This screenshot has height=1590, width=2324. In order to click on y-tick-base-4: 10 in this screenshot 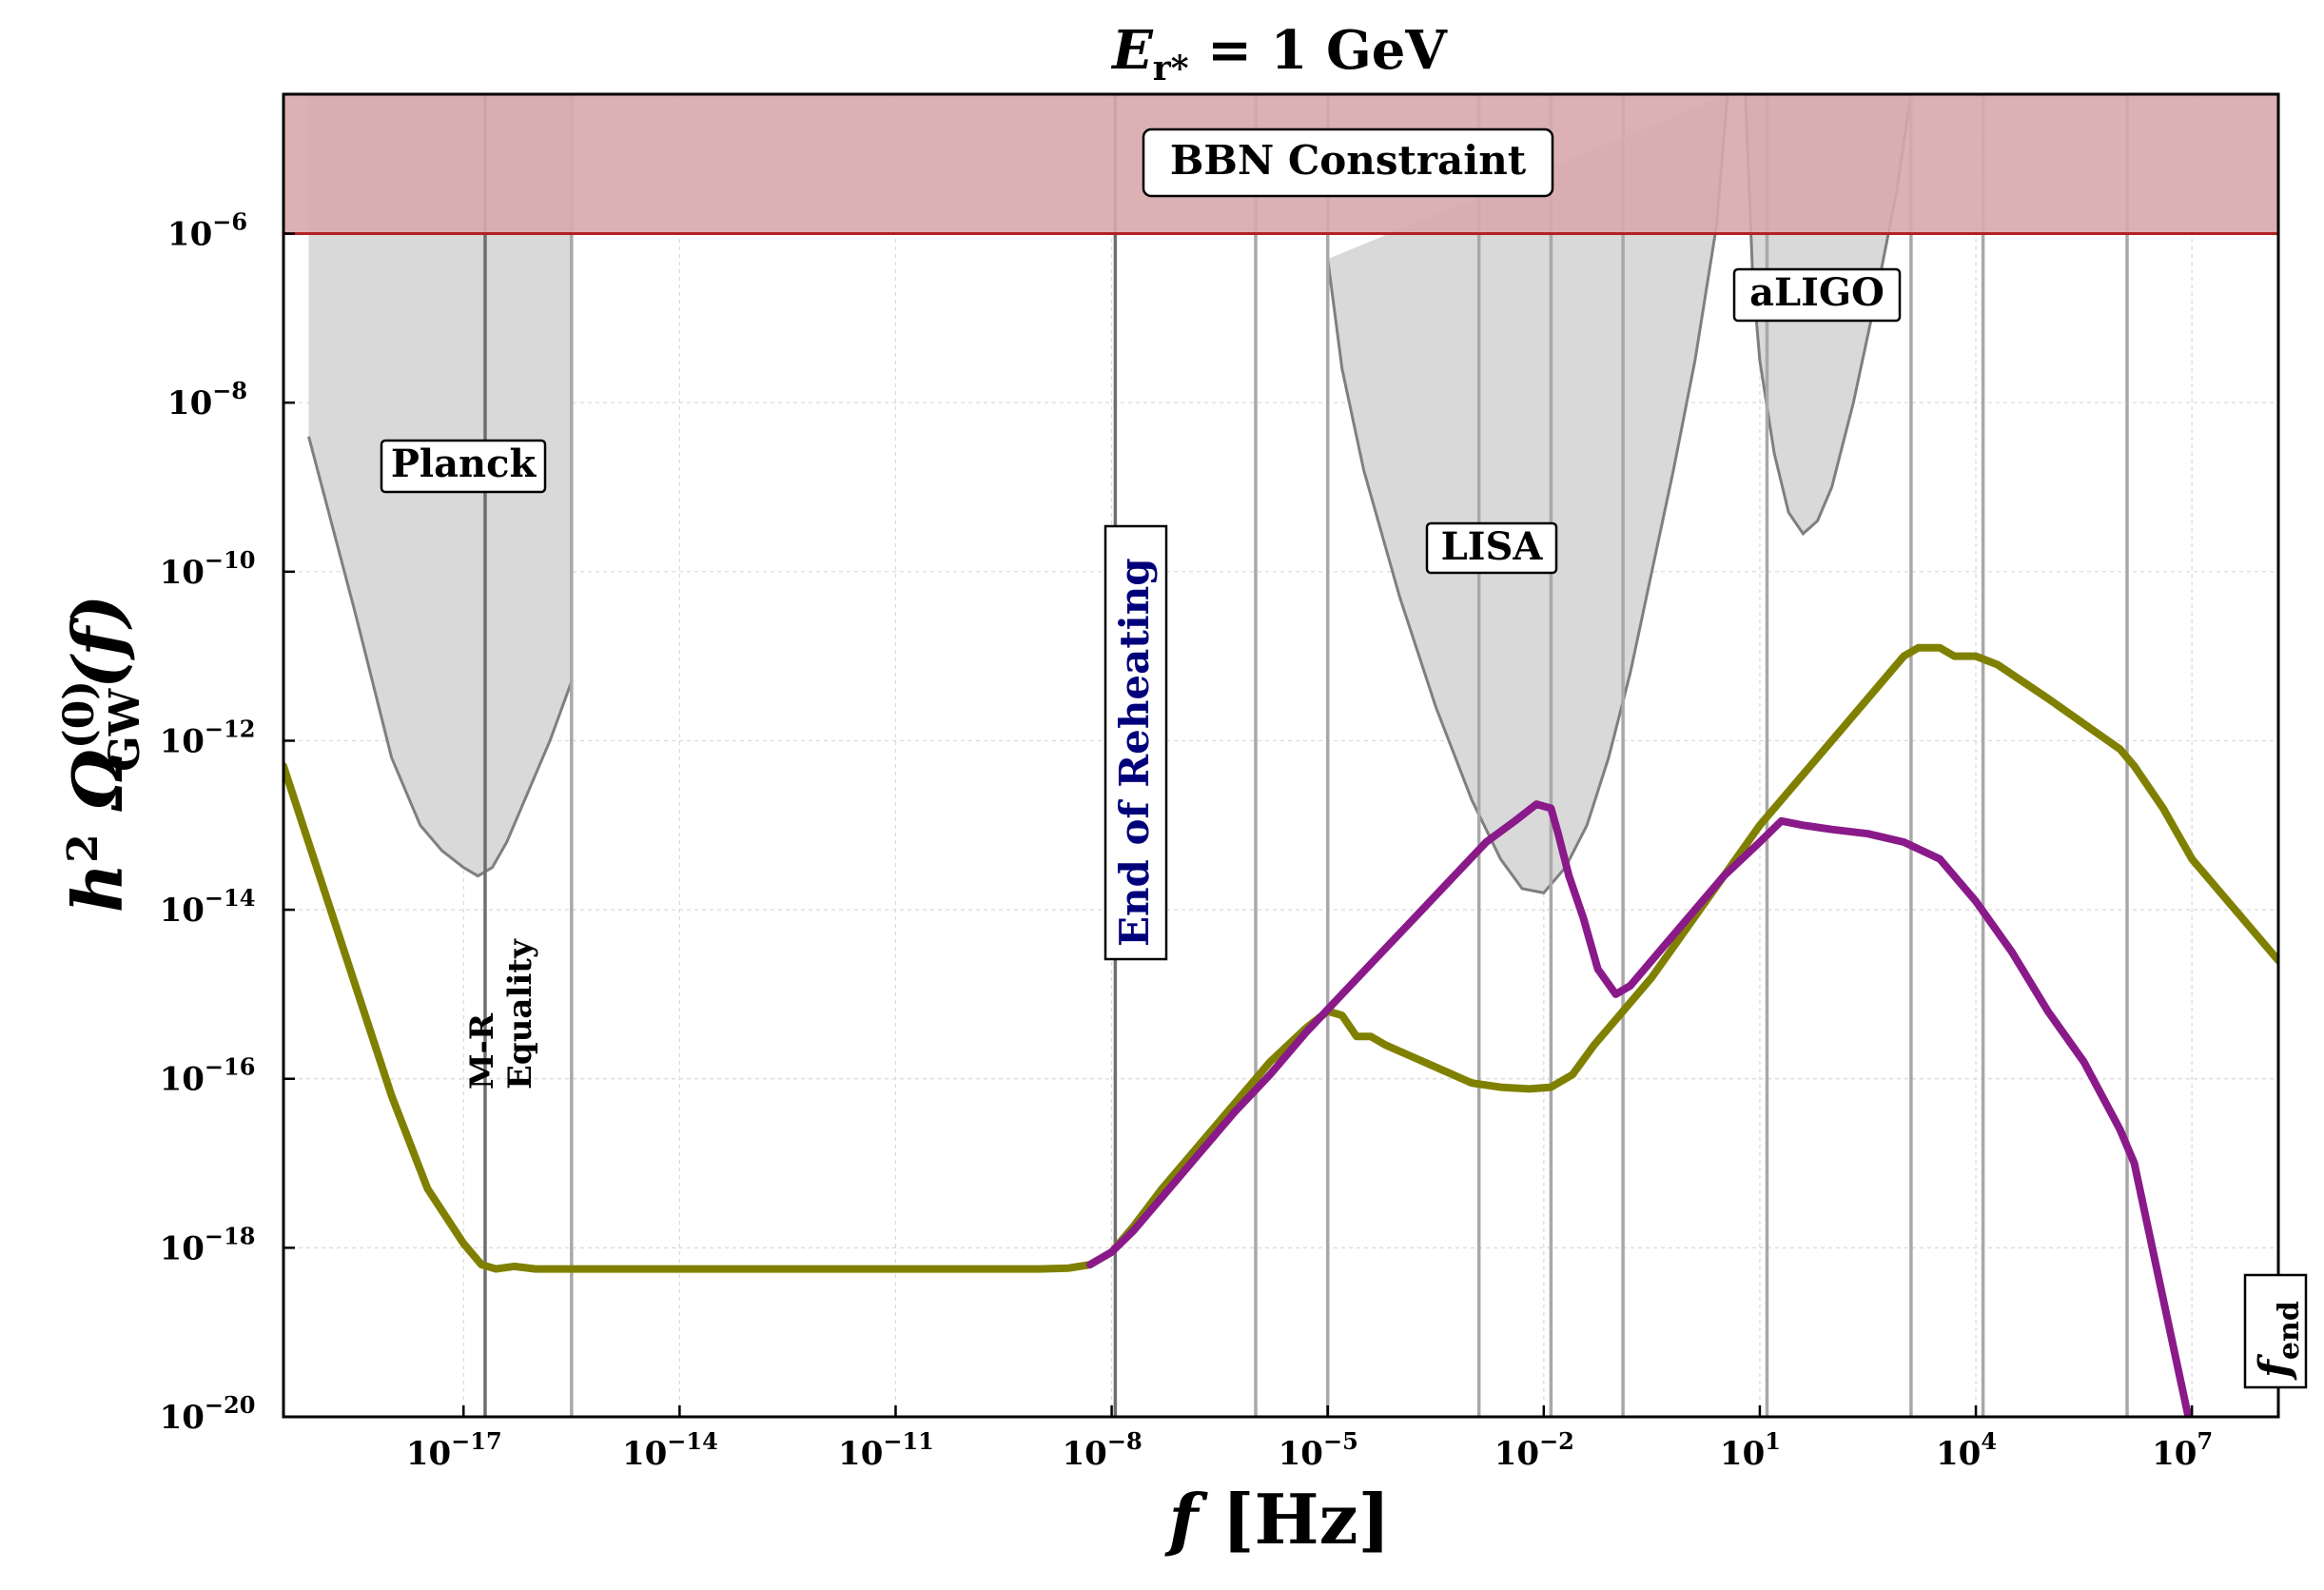, I will do `click(182, 911)`.